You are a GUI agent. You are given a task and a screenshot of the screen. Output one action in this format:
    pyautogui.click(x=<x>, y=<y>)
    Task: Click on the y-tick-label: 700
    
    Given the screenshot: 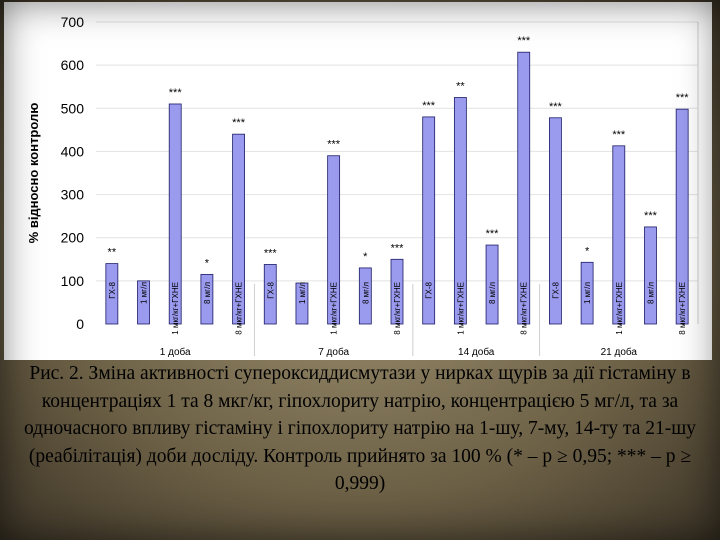 What is the action you would take?
    pyautogui.click(x=73, y=22)
    